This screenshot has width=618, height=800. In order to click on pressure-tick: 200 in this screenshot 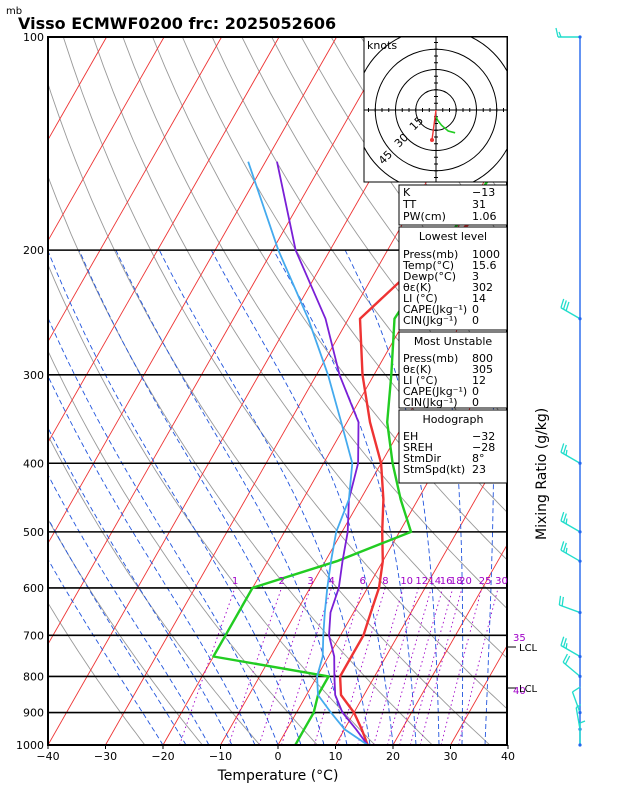, I will do `click(33, 250)`.